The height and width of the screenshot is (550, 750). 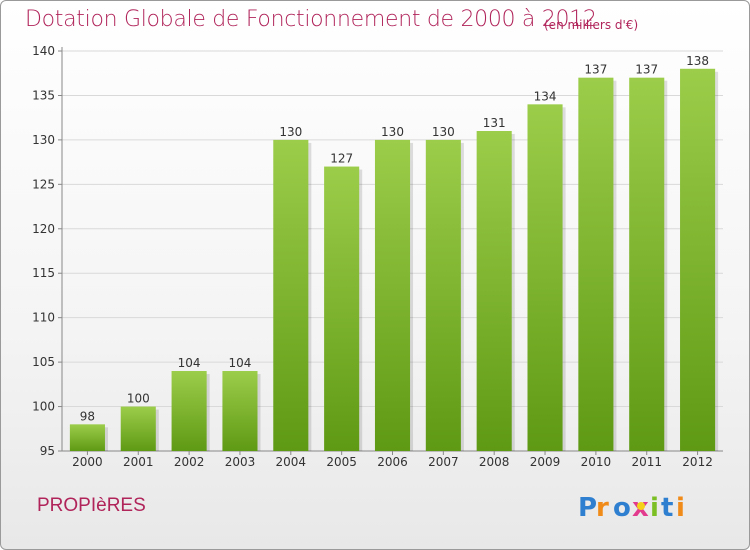 I want to click on bar-2012, so click(x=698, y=260).